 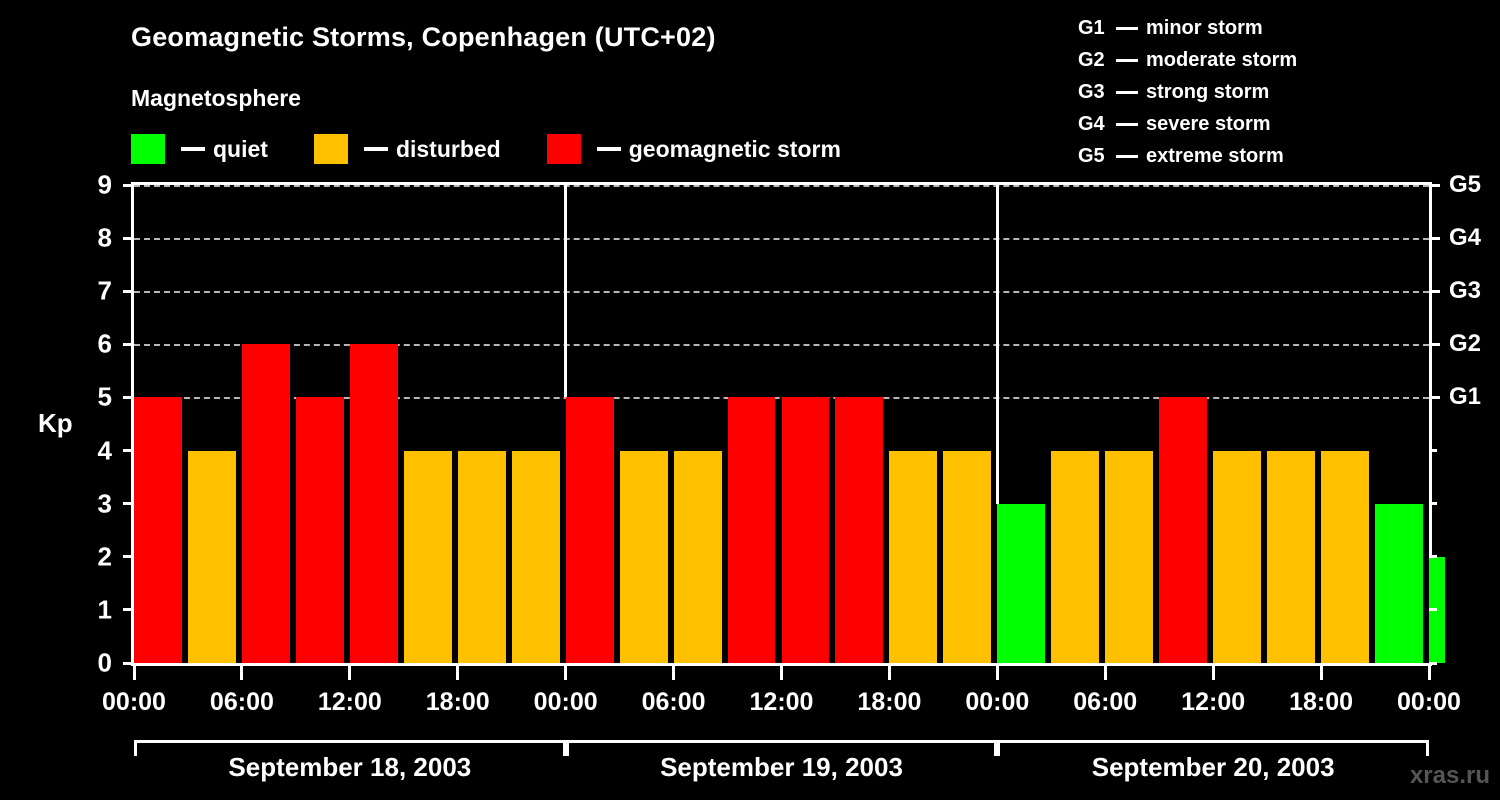 What do you see at coordinates (1465, 238) in the screenshot?
I see `g-axis-tick-label-g4: G4` at bounding box center [1465, 238].